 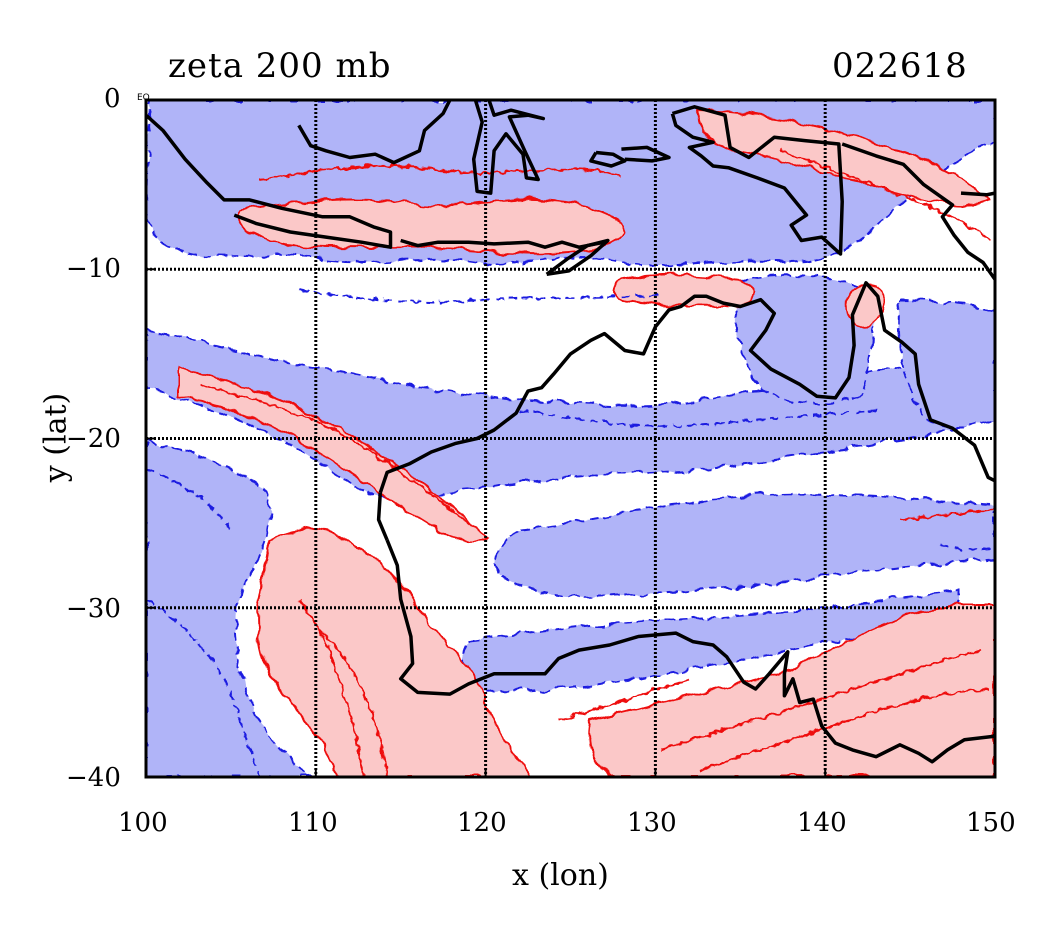 I want to click on positive-contour-west-jet-inner, so click(x=335, y=455).